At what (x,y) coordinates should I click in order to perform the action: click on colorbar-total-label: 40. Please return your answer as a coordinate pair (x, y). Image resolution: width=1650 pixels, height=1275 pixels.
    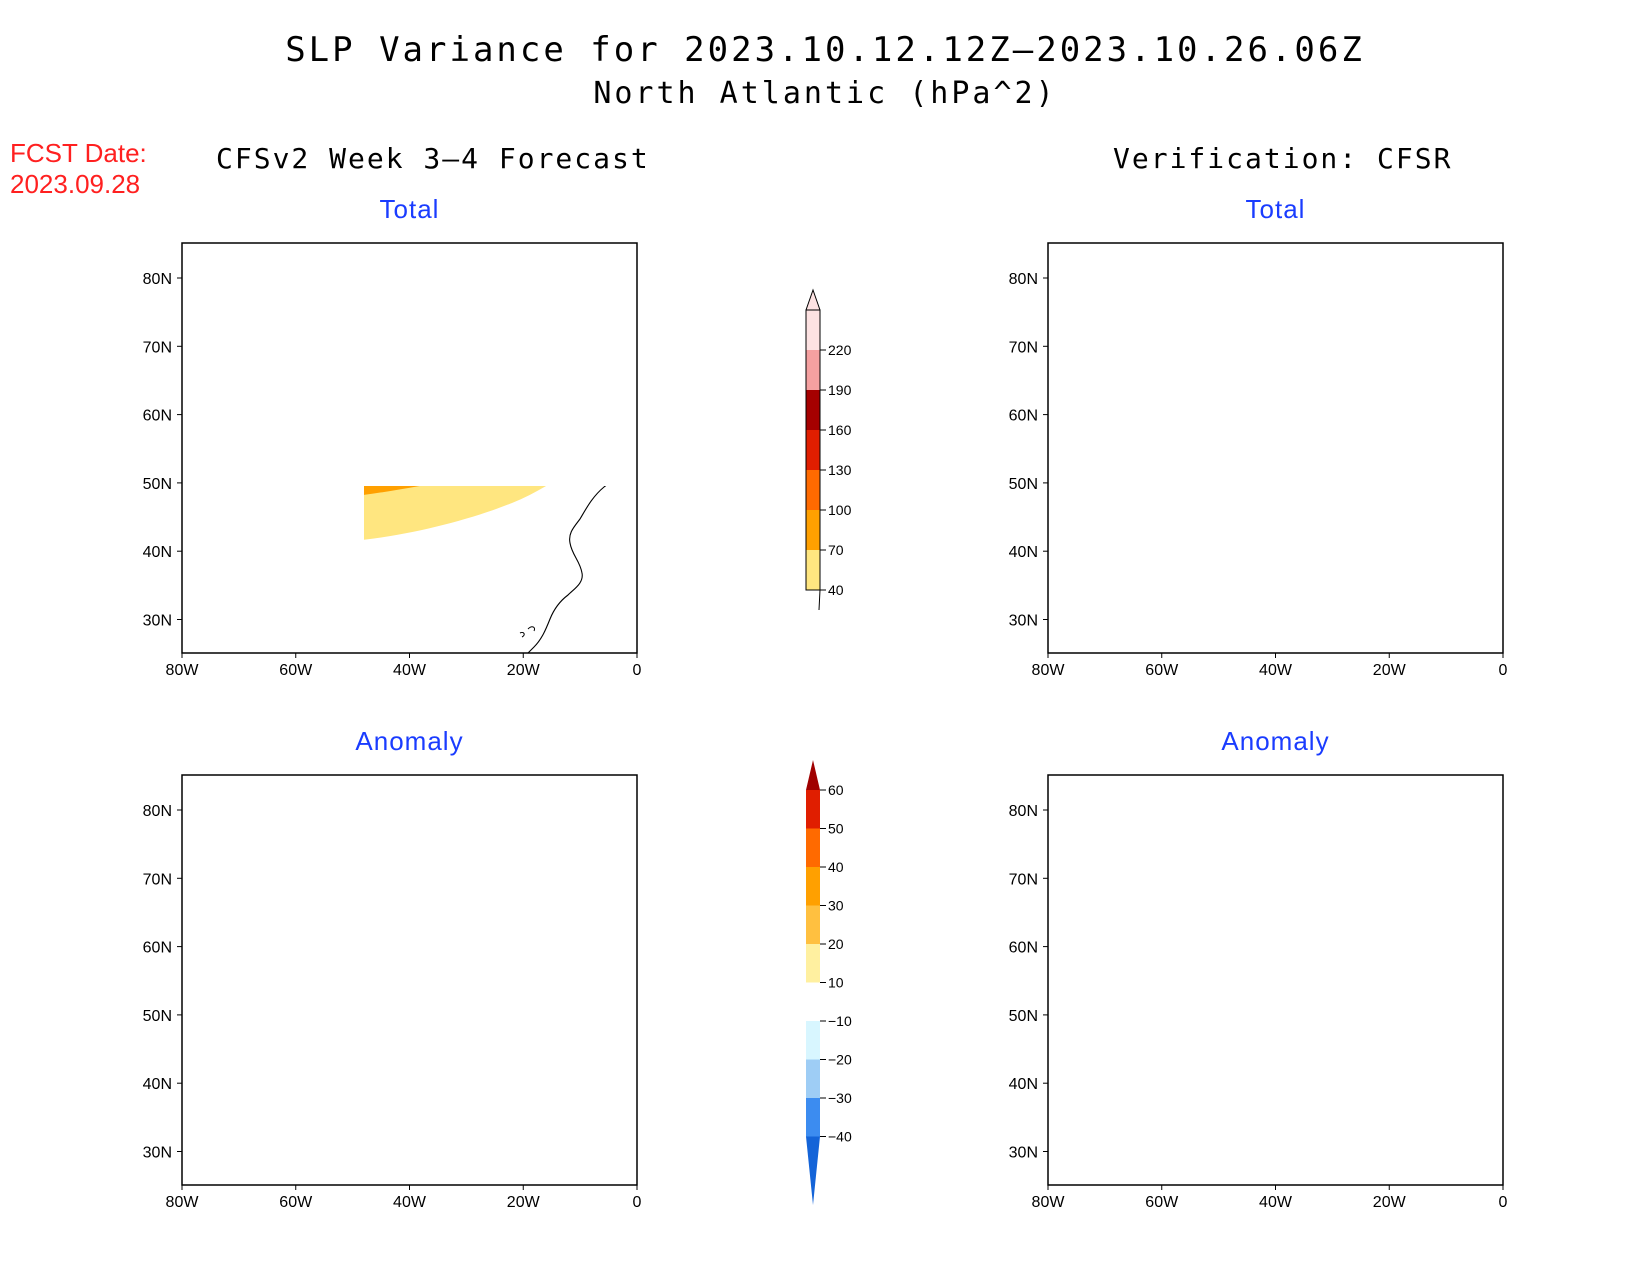
    Looking at the image, I should click on (836, 590).